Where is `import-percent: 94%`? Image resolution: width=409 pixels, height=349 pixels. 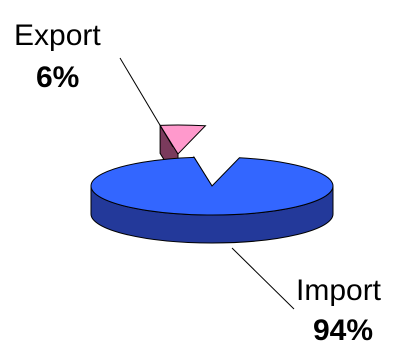 import-percent: 94% is located at coordinates (343, 330).